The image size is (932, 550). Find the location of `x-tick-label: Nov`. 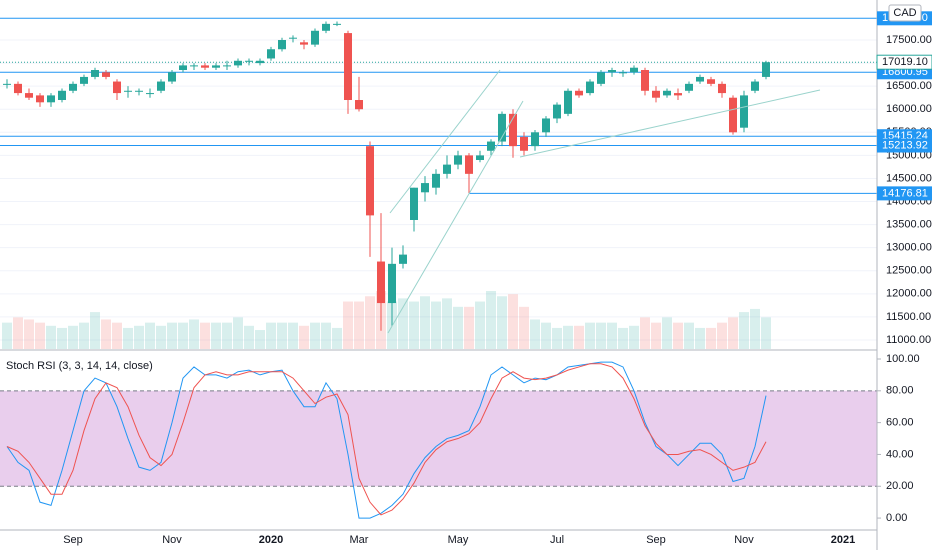

x-tick-label: Nov is located at coordinates (172, 540).